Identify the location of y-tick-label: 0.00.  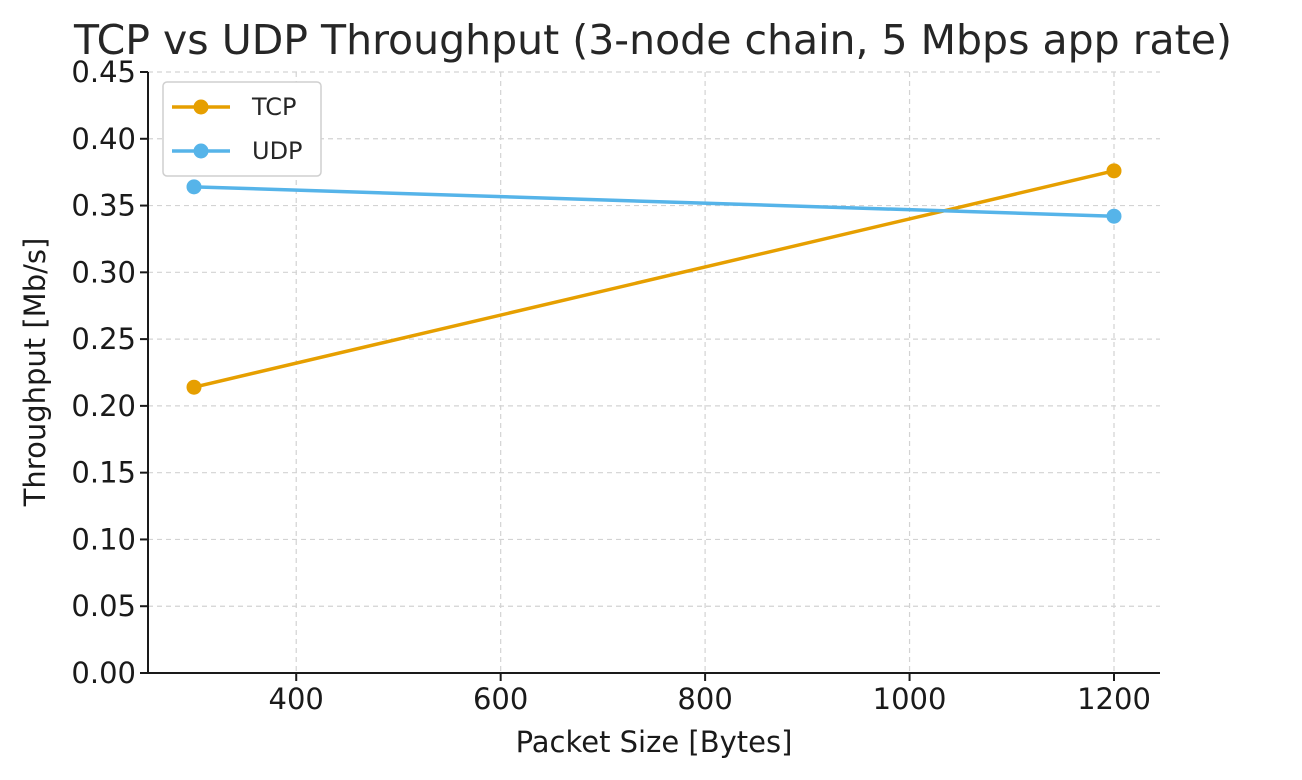
(103, 673).